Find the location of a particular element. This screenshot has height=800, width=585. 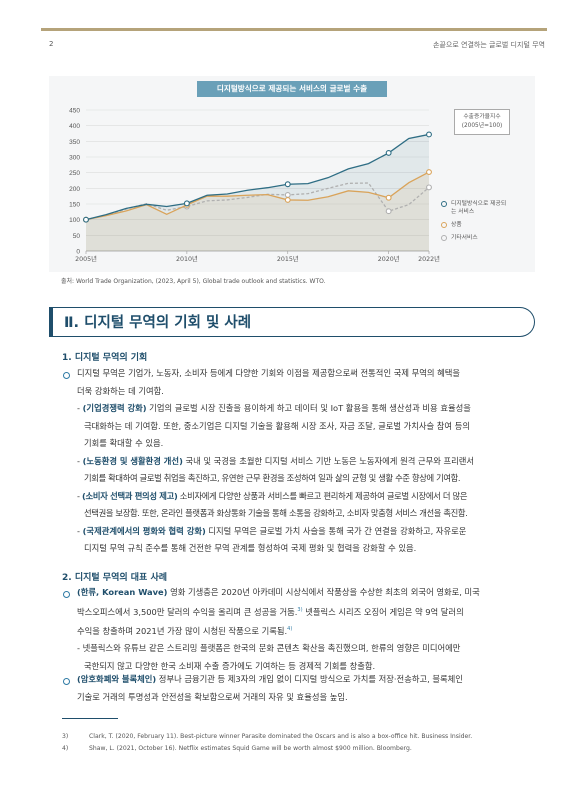

legend-item-goods: 상품 is located at coordinates (475, 225).